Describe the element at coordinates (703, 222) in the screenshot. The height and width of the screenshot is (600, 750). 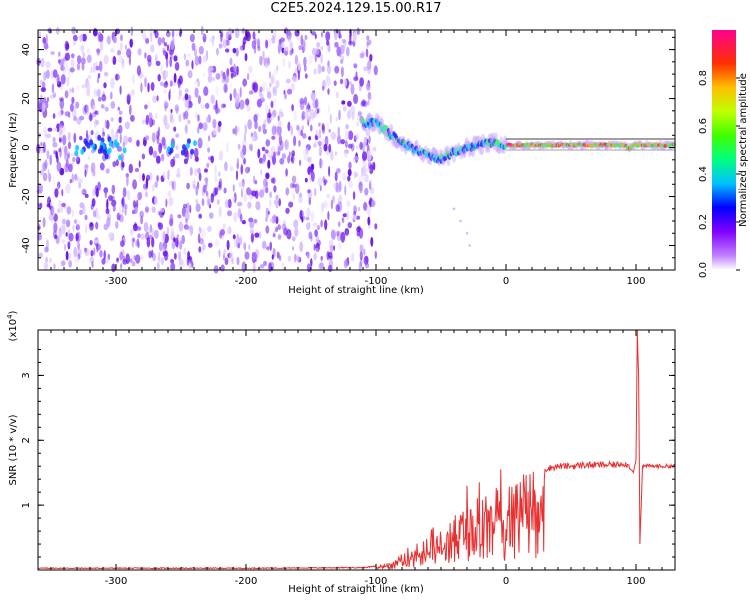
I see `colorbar-tick-label: 0.2` at that location.